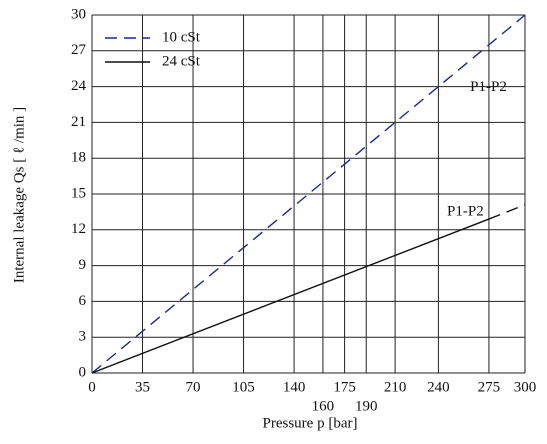  I want to click on y-tick-label: 30, so click(78, 14).